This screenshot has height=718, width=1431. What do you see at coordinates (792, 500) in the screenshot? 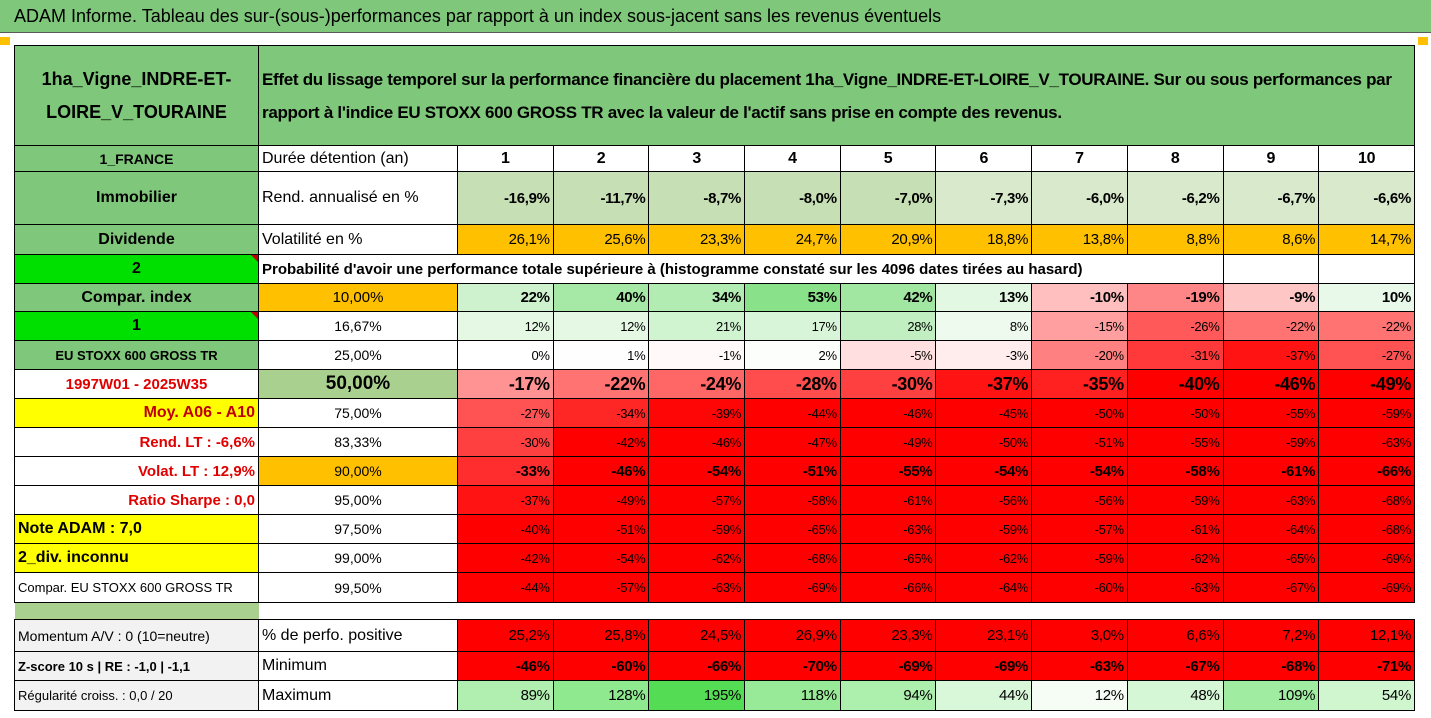
I see `value-cell: -58%` at bounding box center [792, 500].